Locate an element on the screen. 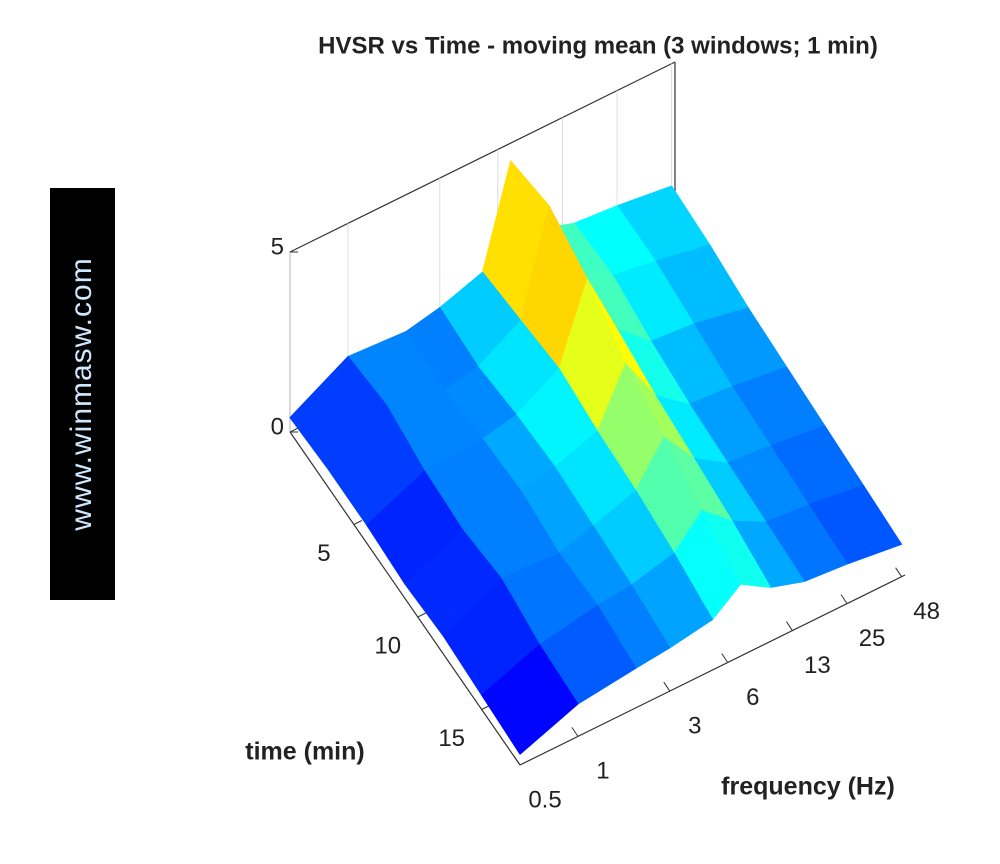  y-tick-label: 10 is located at coordinates (387, 645).